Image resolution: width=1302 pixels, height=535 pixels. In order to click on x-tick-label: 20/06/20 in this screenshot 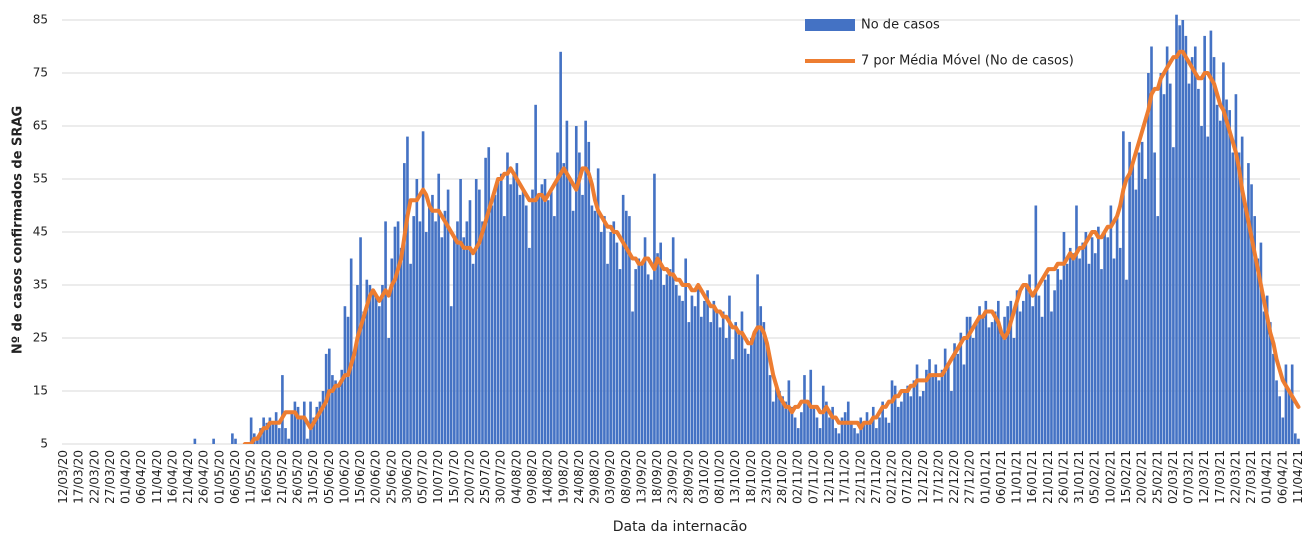, I will do `click(376, 477)`.